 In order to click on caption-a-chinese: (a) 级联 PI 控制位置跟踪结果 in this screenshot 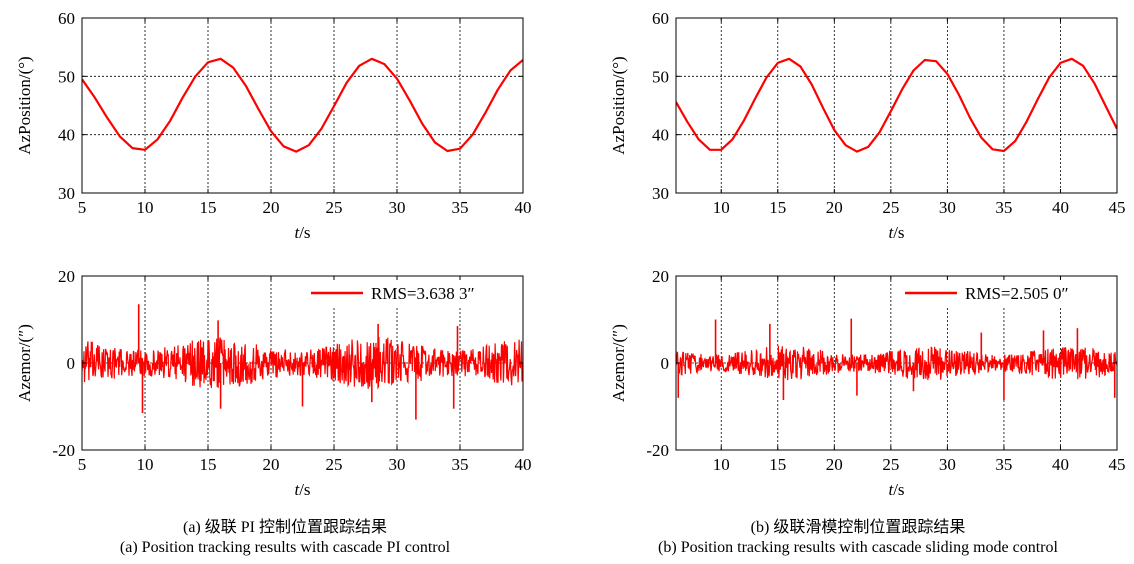, I will do `click(285, 527)`.